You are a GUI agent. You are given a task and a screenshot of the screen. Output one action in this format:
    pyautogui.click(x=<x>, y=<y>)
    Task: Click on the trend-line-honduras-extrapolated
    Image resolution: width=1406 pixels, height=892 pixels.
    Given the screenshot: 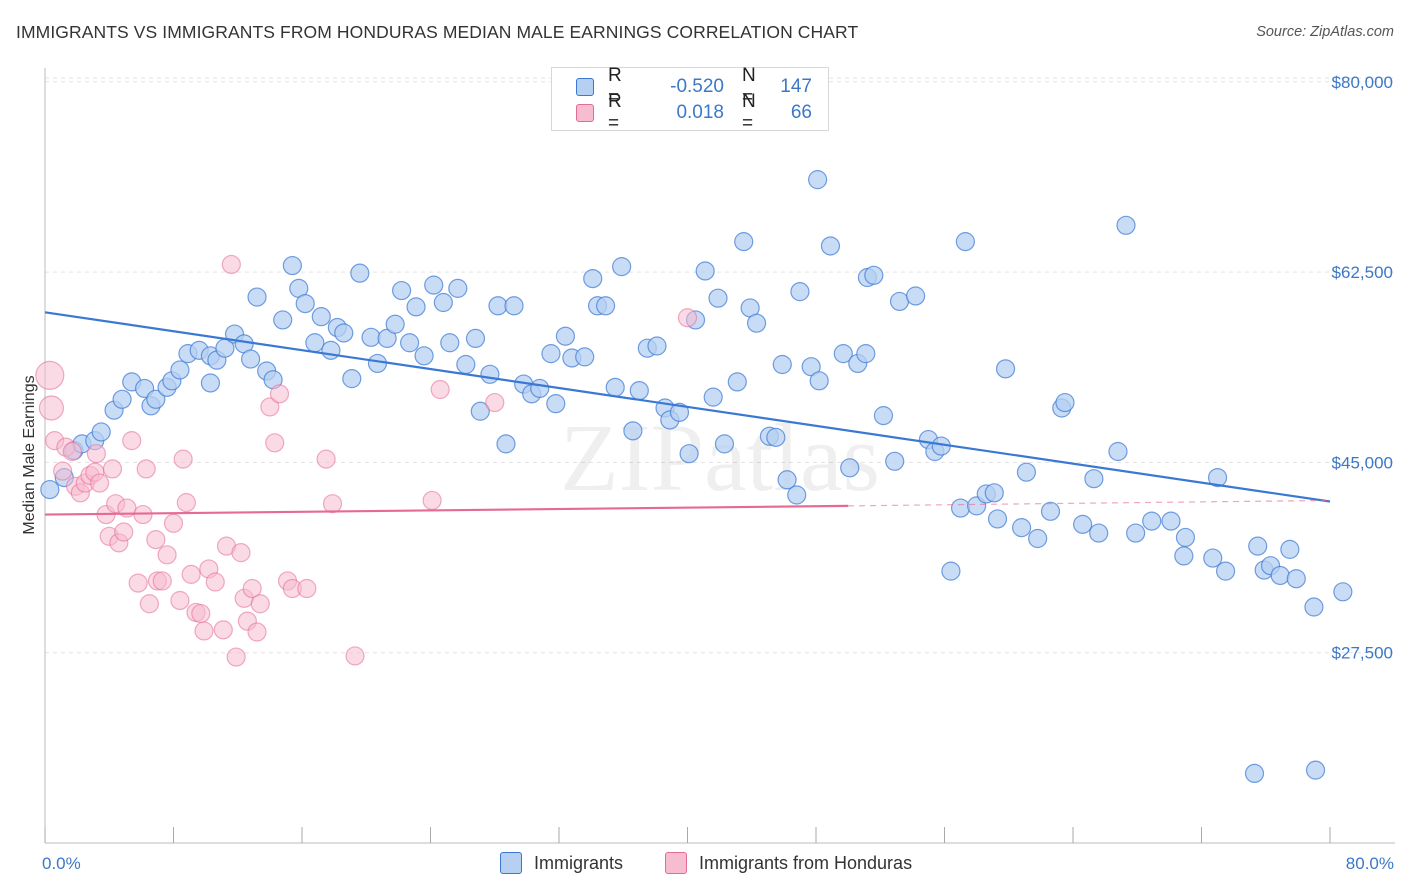 What is the action you would take?
    pyautogui.click(x=1089, y=503)
    